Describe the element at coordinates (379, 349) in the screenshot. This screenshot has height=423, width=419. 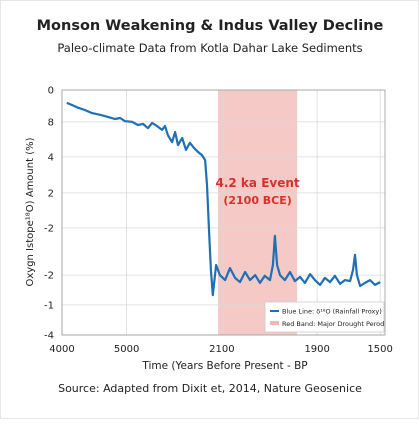
I see `x-tick-label: 1500` at that location.